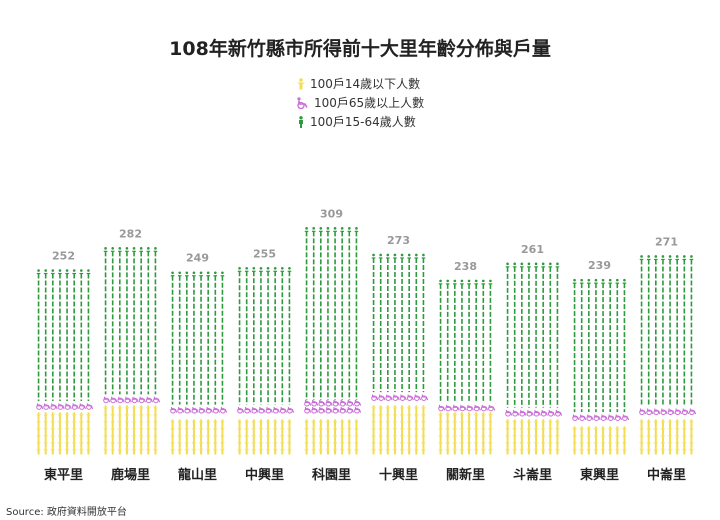 This screenshot has height=520, width=720. Describe the element at coordinates (369, 103) in the screenshot. I see `legend-label-elderly: 100戶65歲以上人數` at that location.